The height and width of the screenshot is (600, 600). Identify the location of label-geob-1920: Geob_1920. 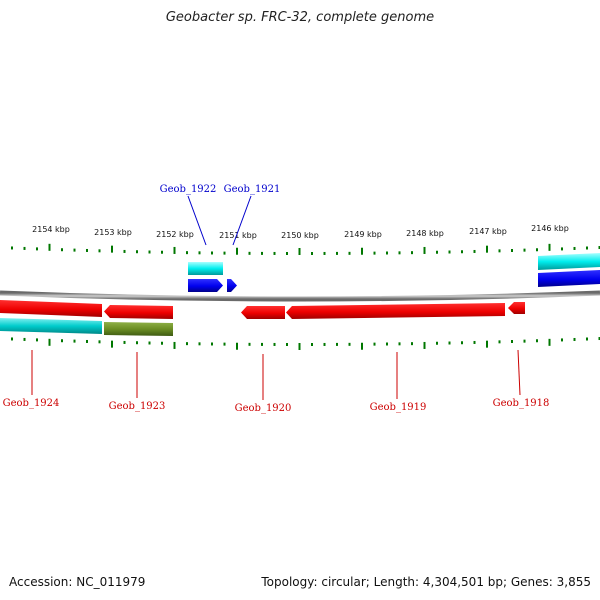
(263, 408).